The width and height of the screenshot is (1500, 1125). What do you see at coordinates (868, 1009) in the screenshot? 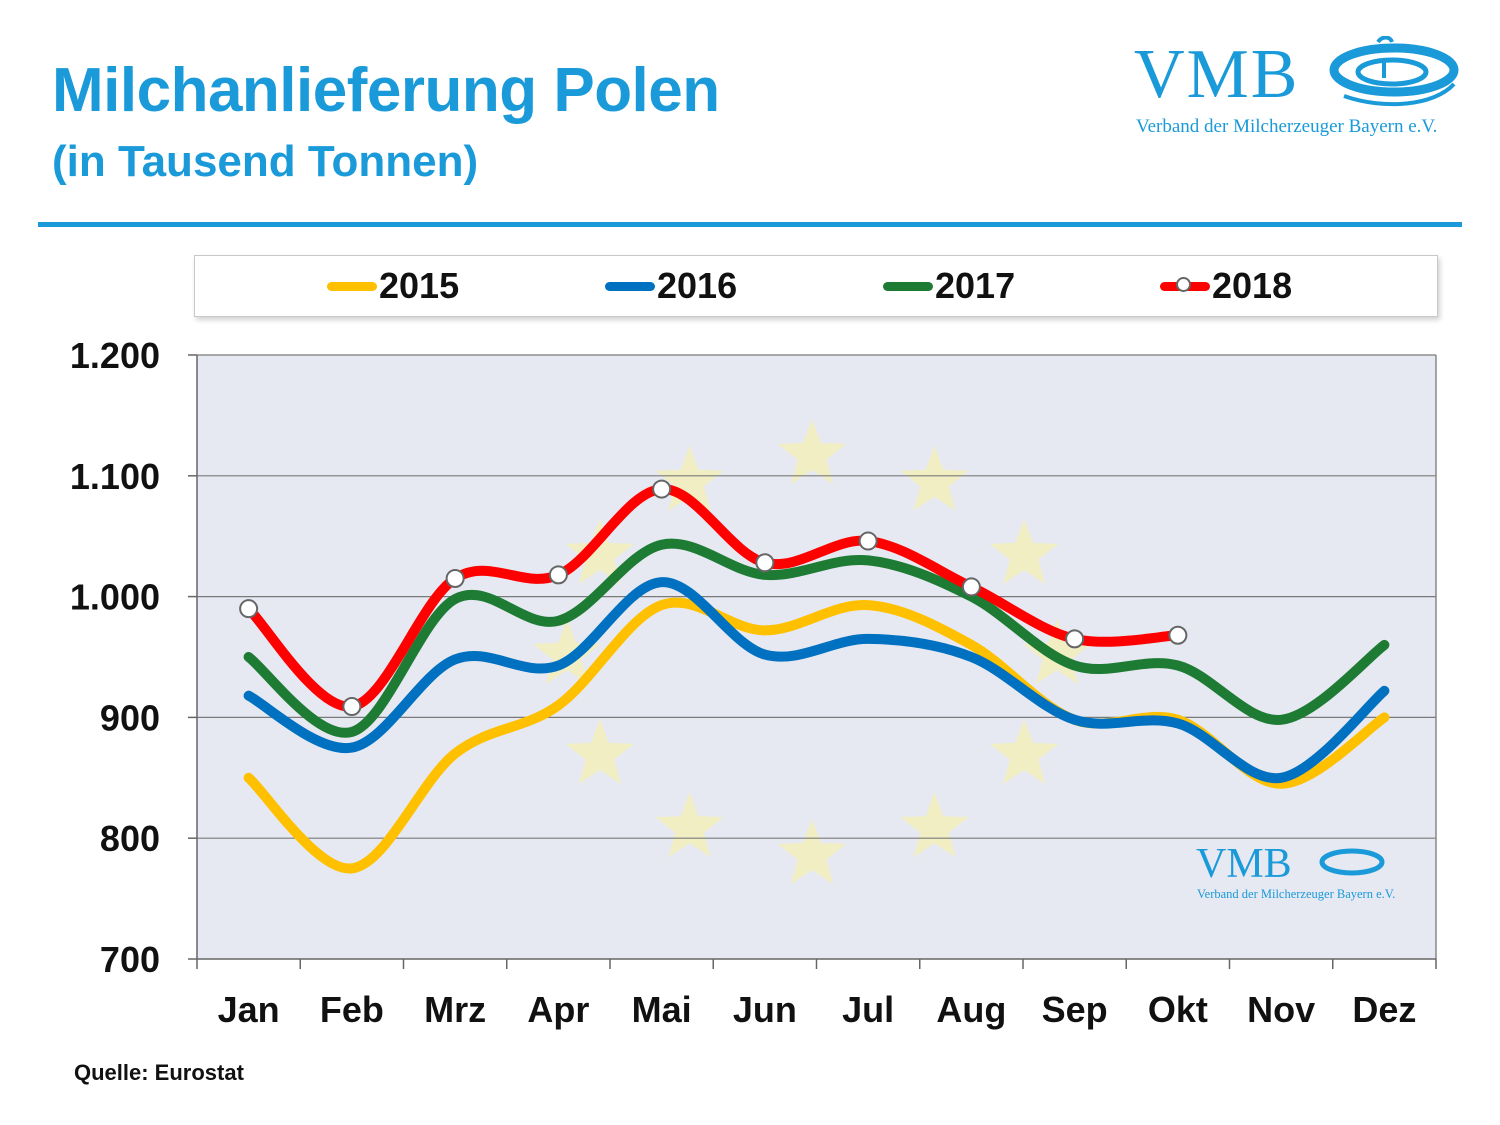
I see `x-tick-label: Jul` at bounding box center [868, 1009].